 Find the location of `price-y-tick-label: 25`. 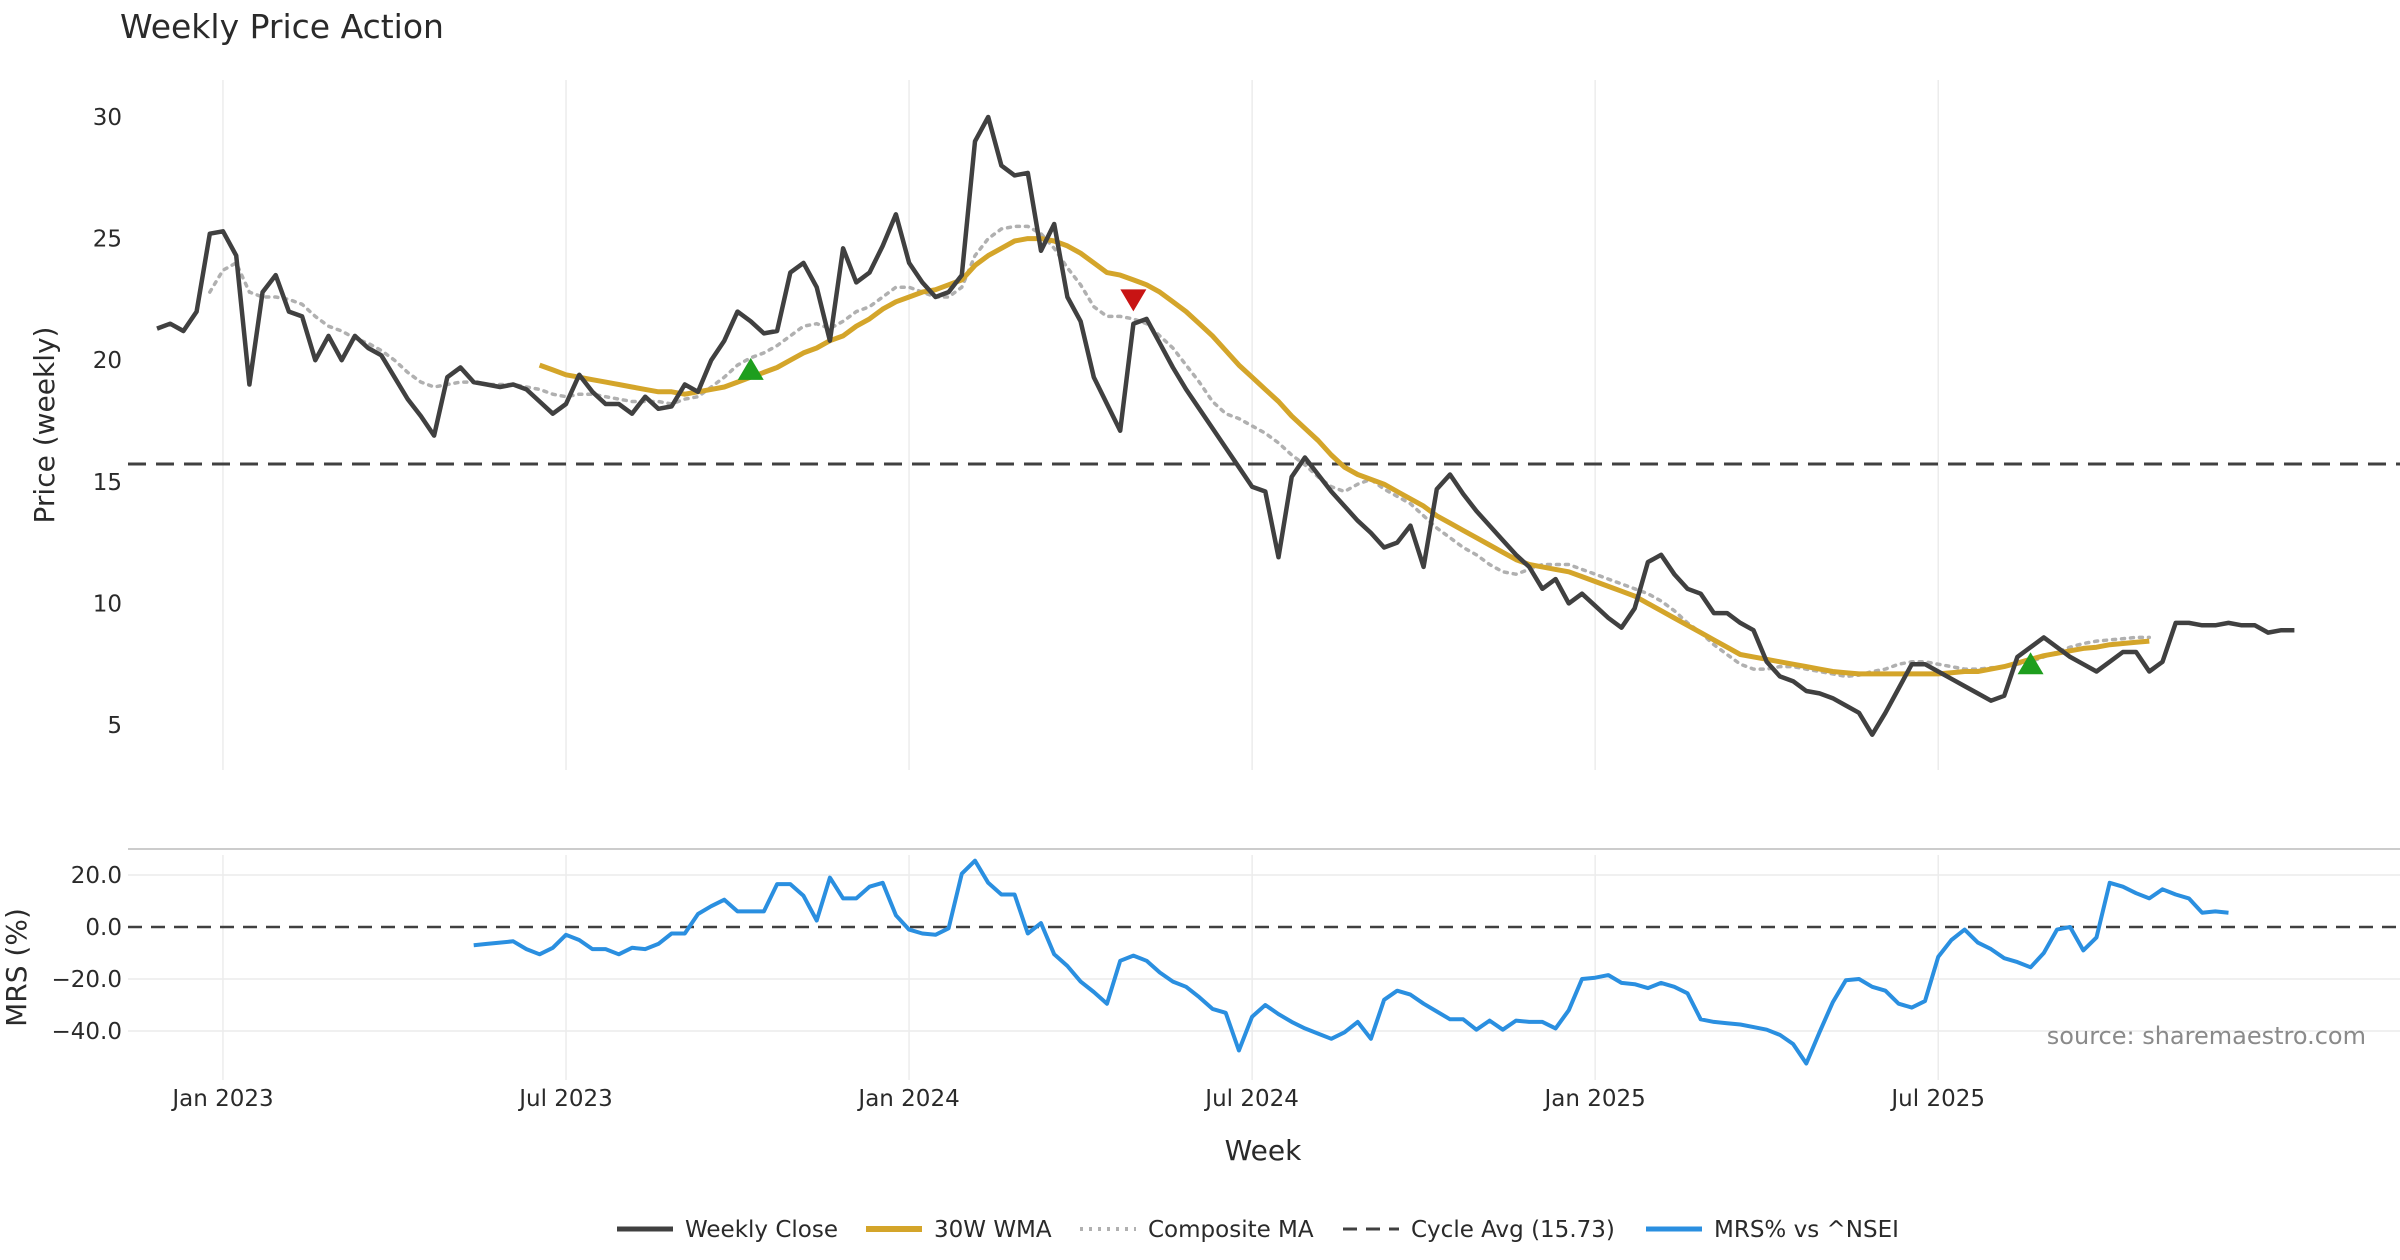

price-y-tick-label: 25 is located at coordinates (107, 240).